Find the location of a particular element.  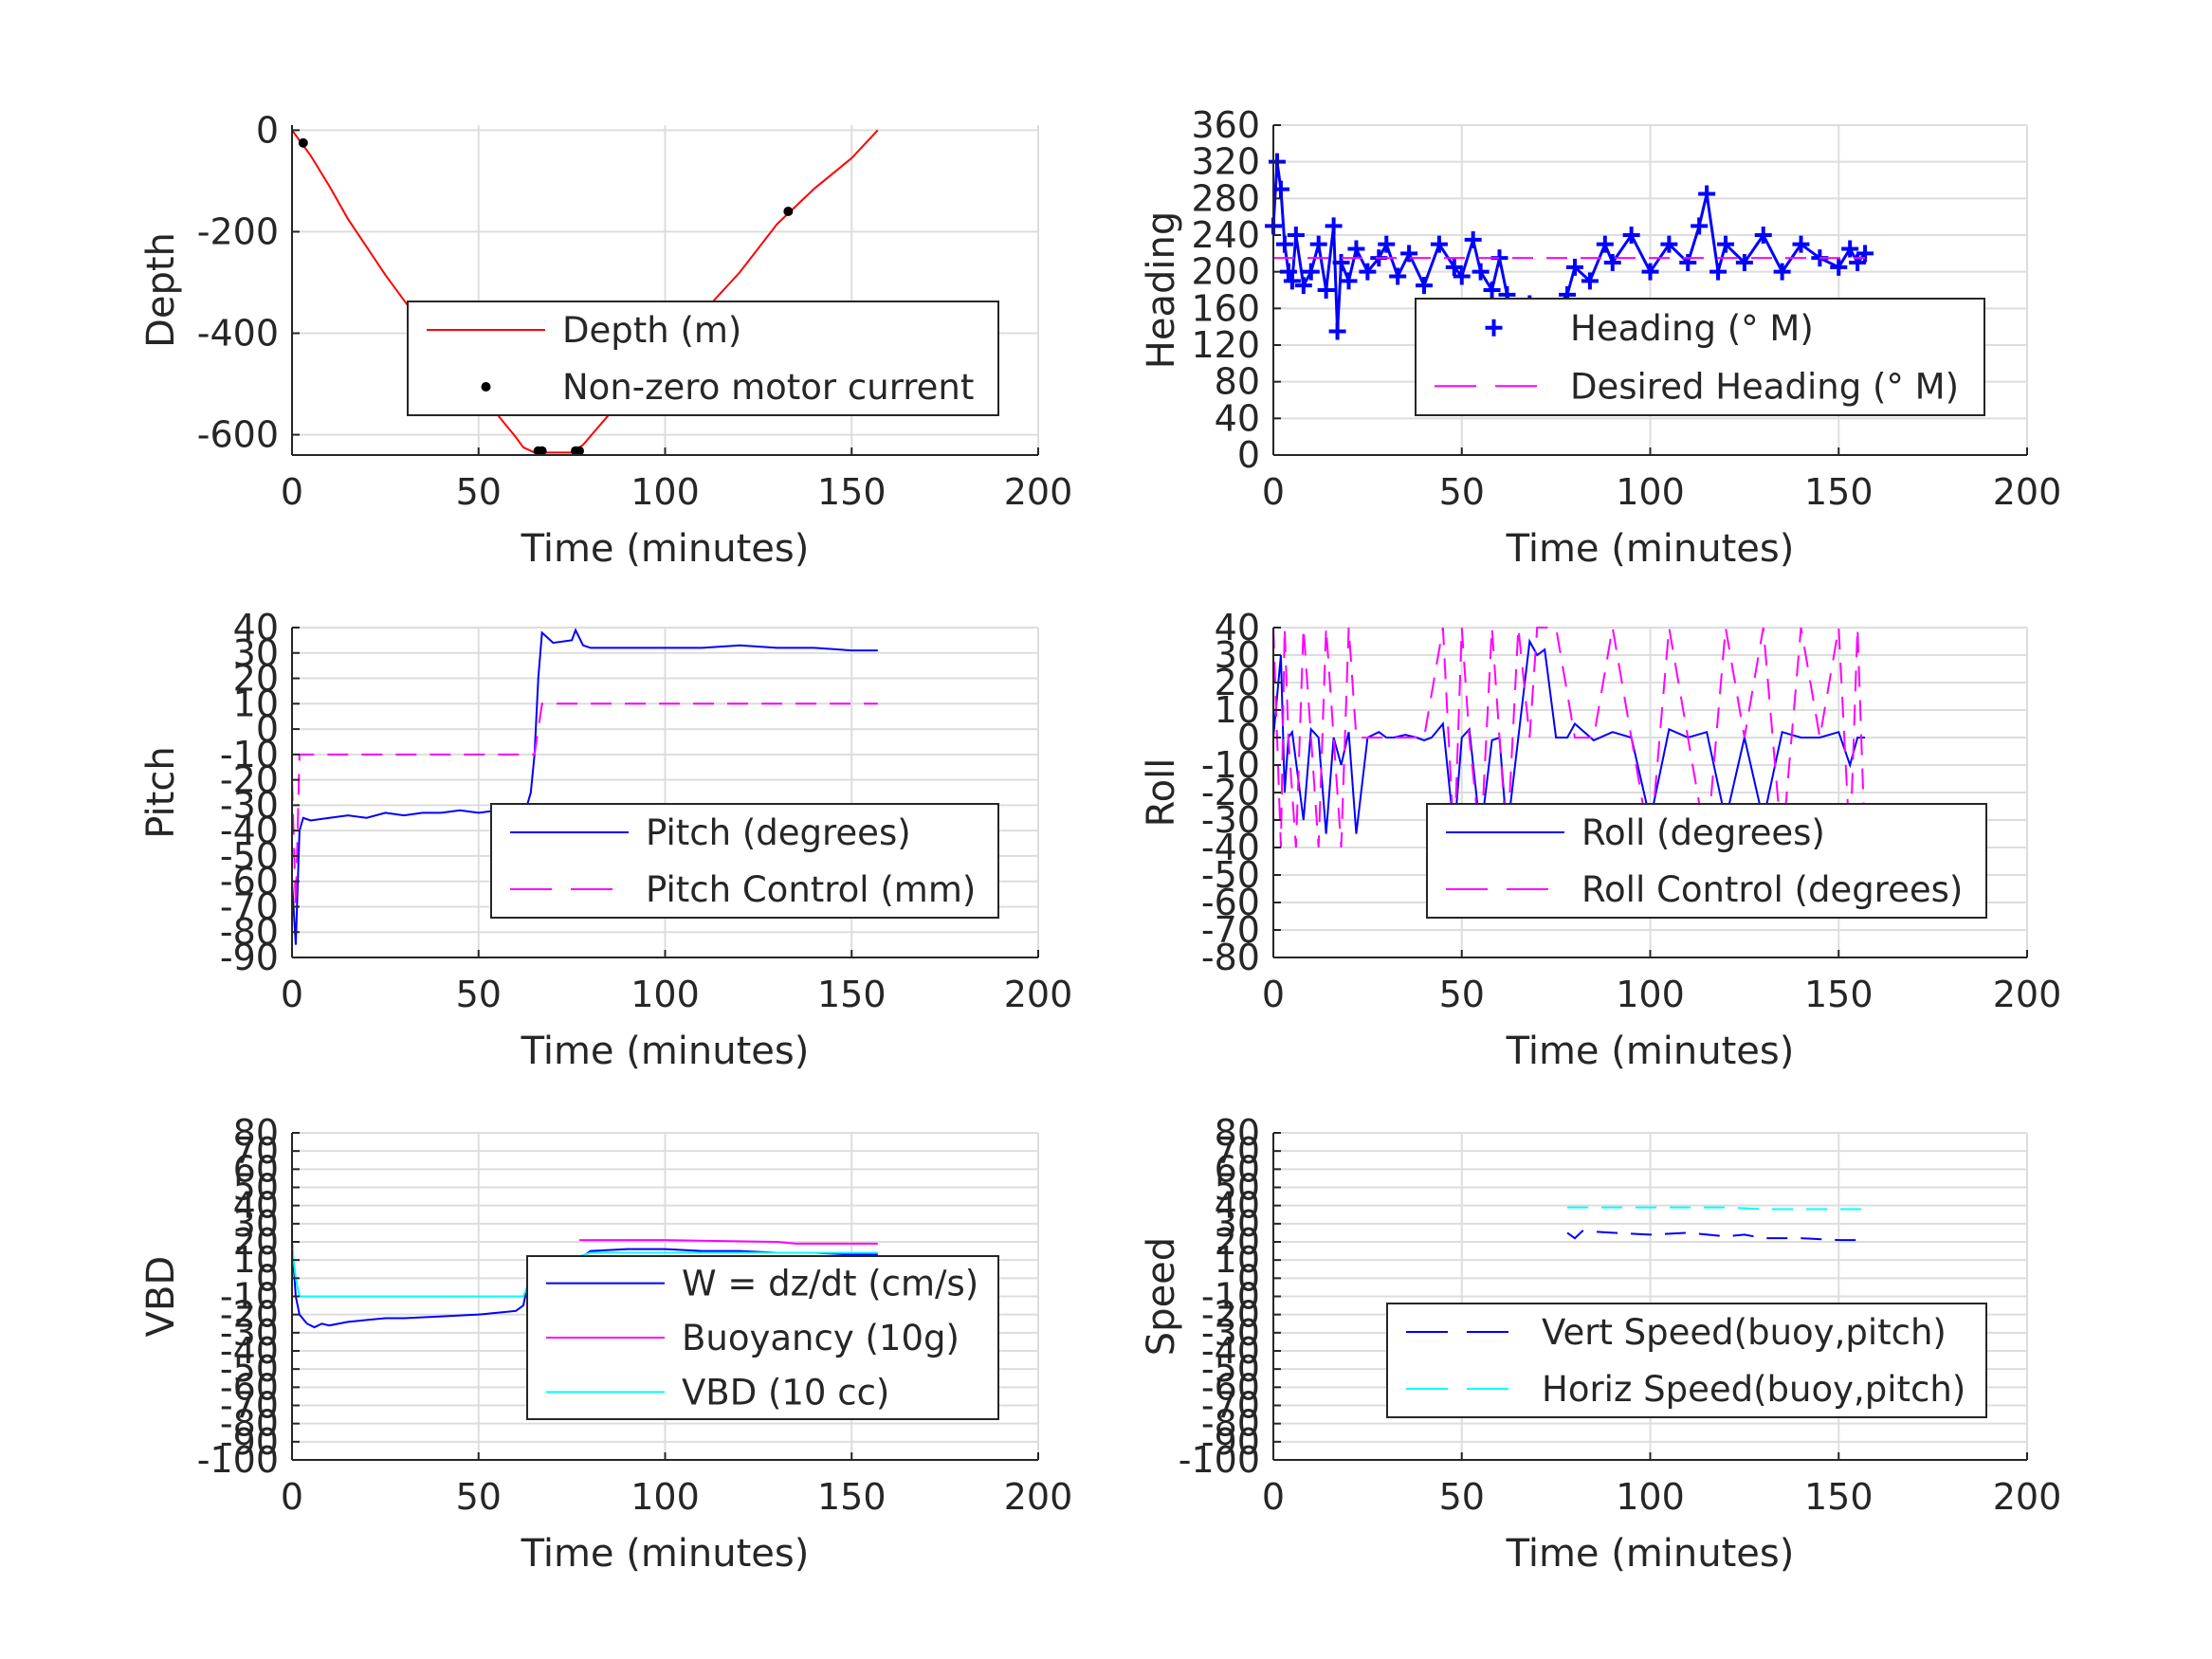

y-tick-label: 280 is located at coordinates (1225, 198).